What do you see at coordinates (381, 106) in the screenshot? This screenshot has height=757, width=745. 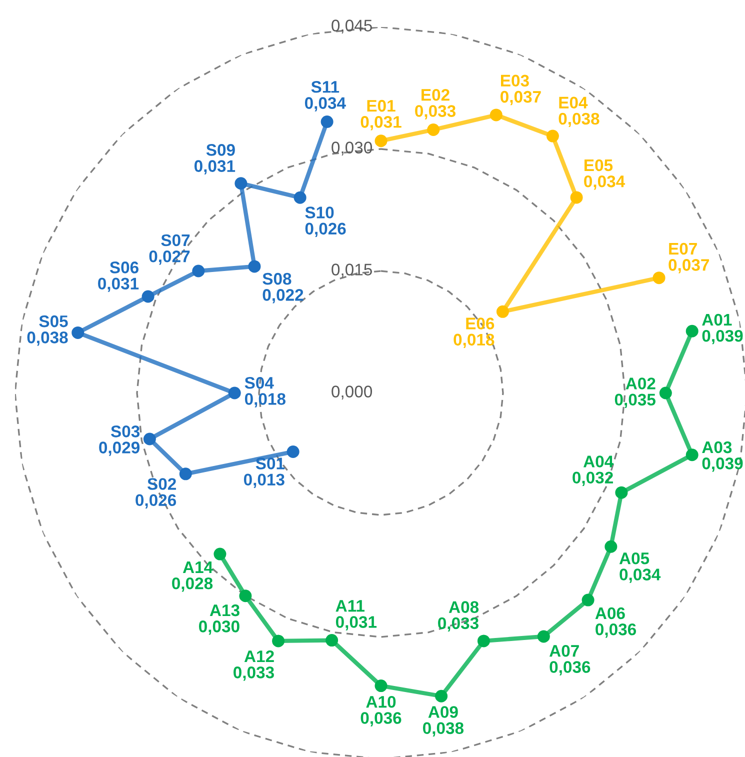 I see `spoke-label: E01` at bounding box center [381, 106].